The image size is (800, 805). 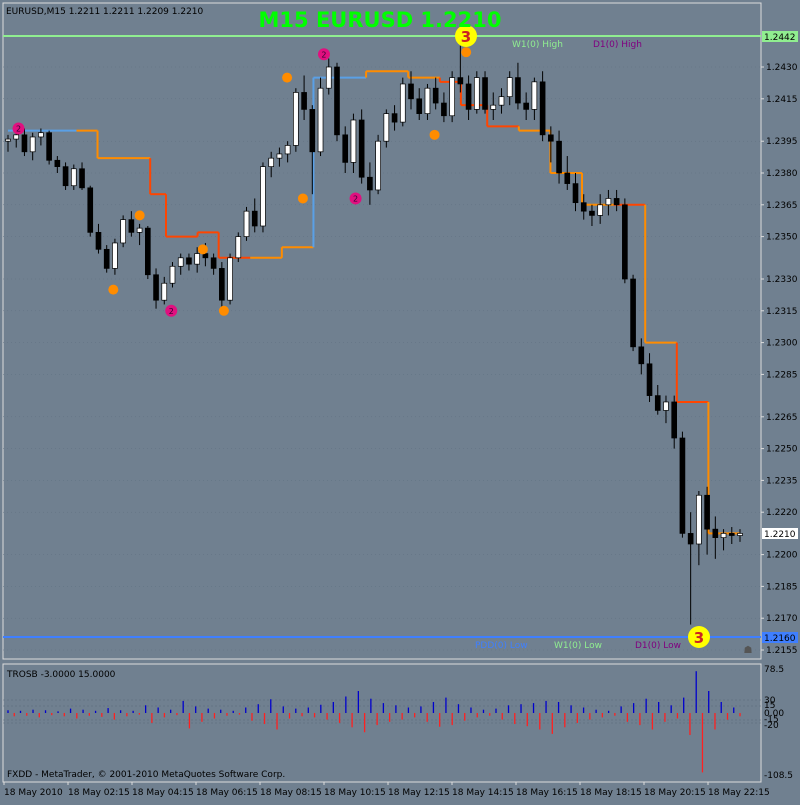 What do you see at coordinates (782, 619) in the screenshot?
I see `price-tick-label: 1.2170` at bounding box center [782, 619].